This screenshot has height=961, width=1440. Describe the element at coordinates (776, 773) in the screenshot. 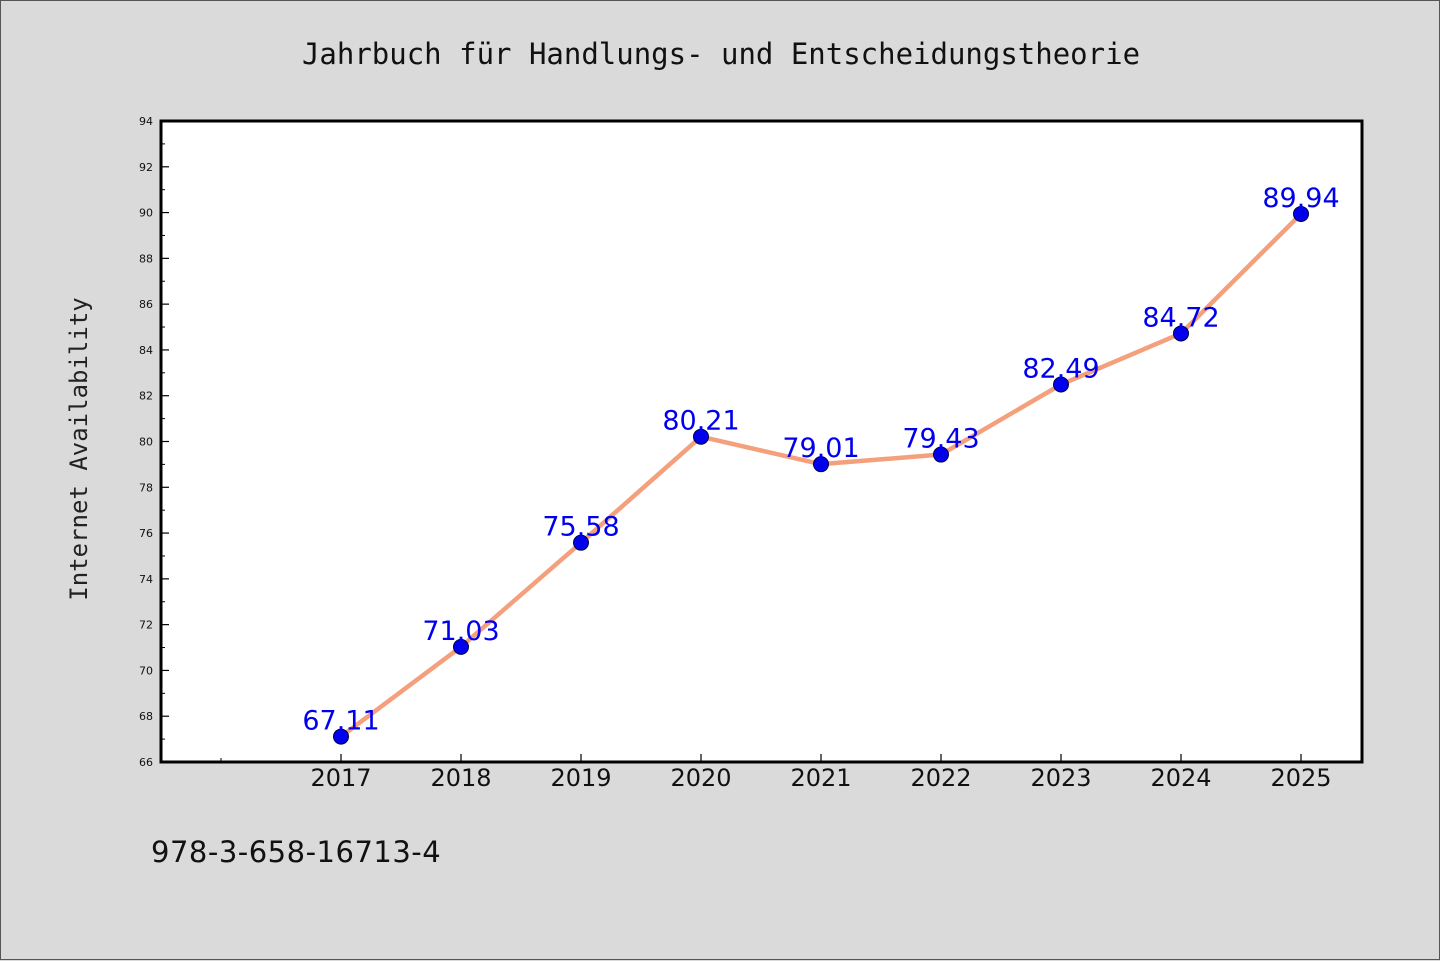

I see `x-axis-ticks: 2017 2018 2019 2020 2021 2022 2023 2024 2025` at that location.